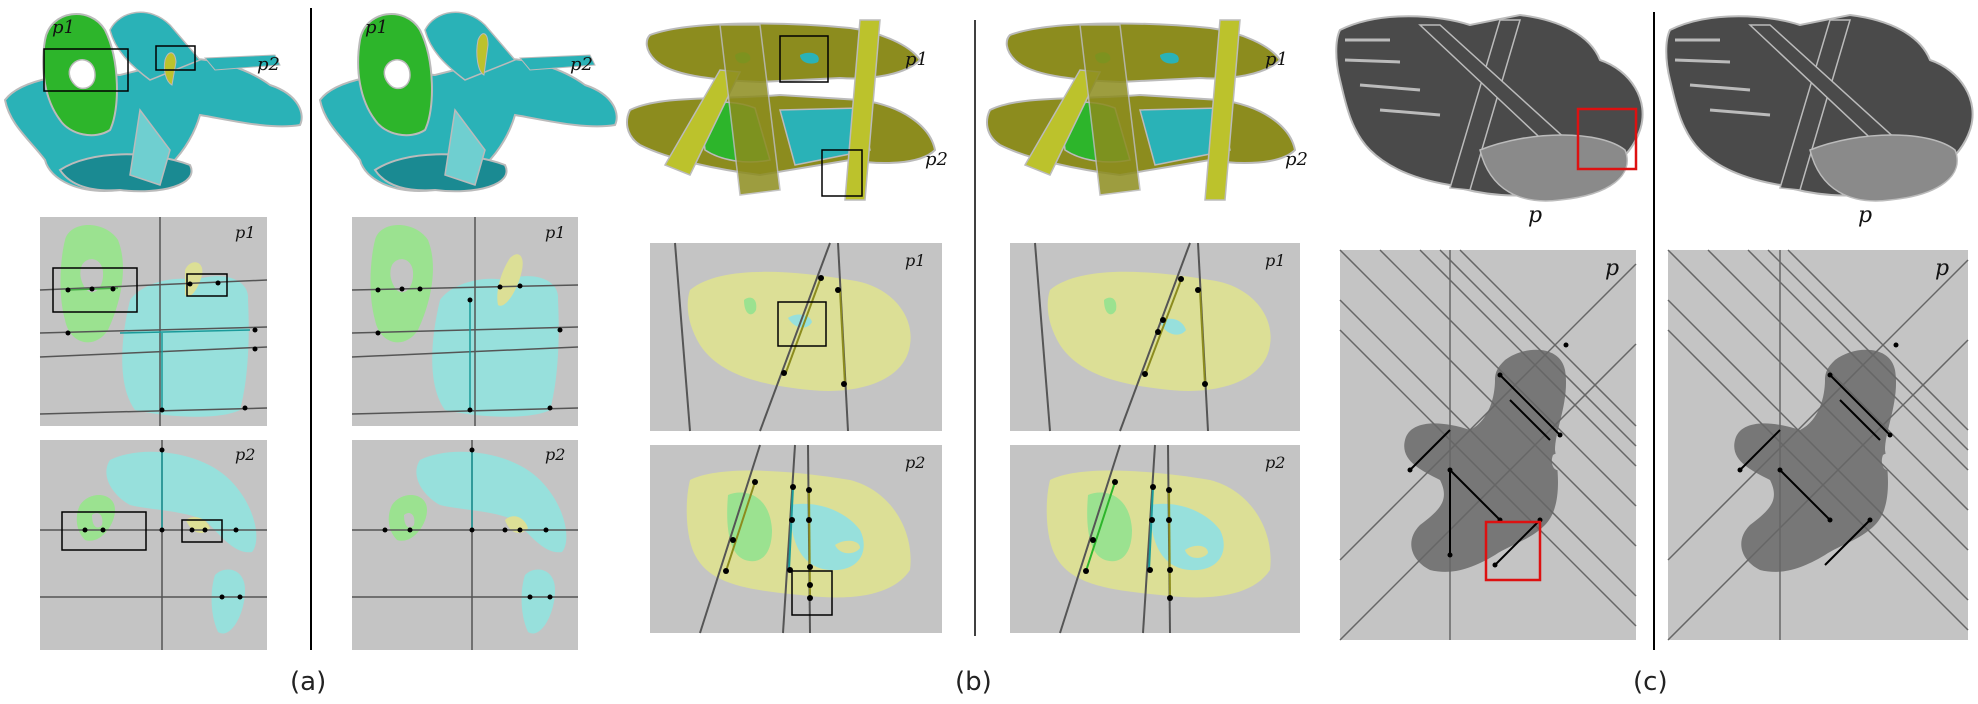  Describe the element at coordinates (465, 545) in the screenshot. I see `panel-a-right-p2: p2` at that location.